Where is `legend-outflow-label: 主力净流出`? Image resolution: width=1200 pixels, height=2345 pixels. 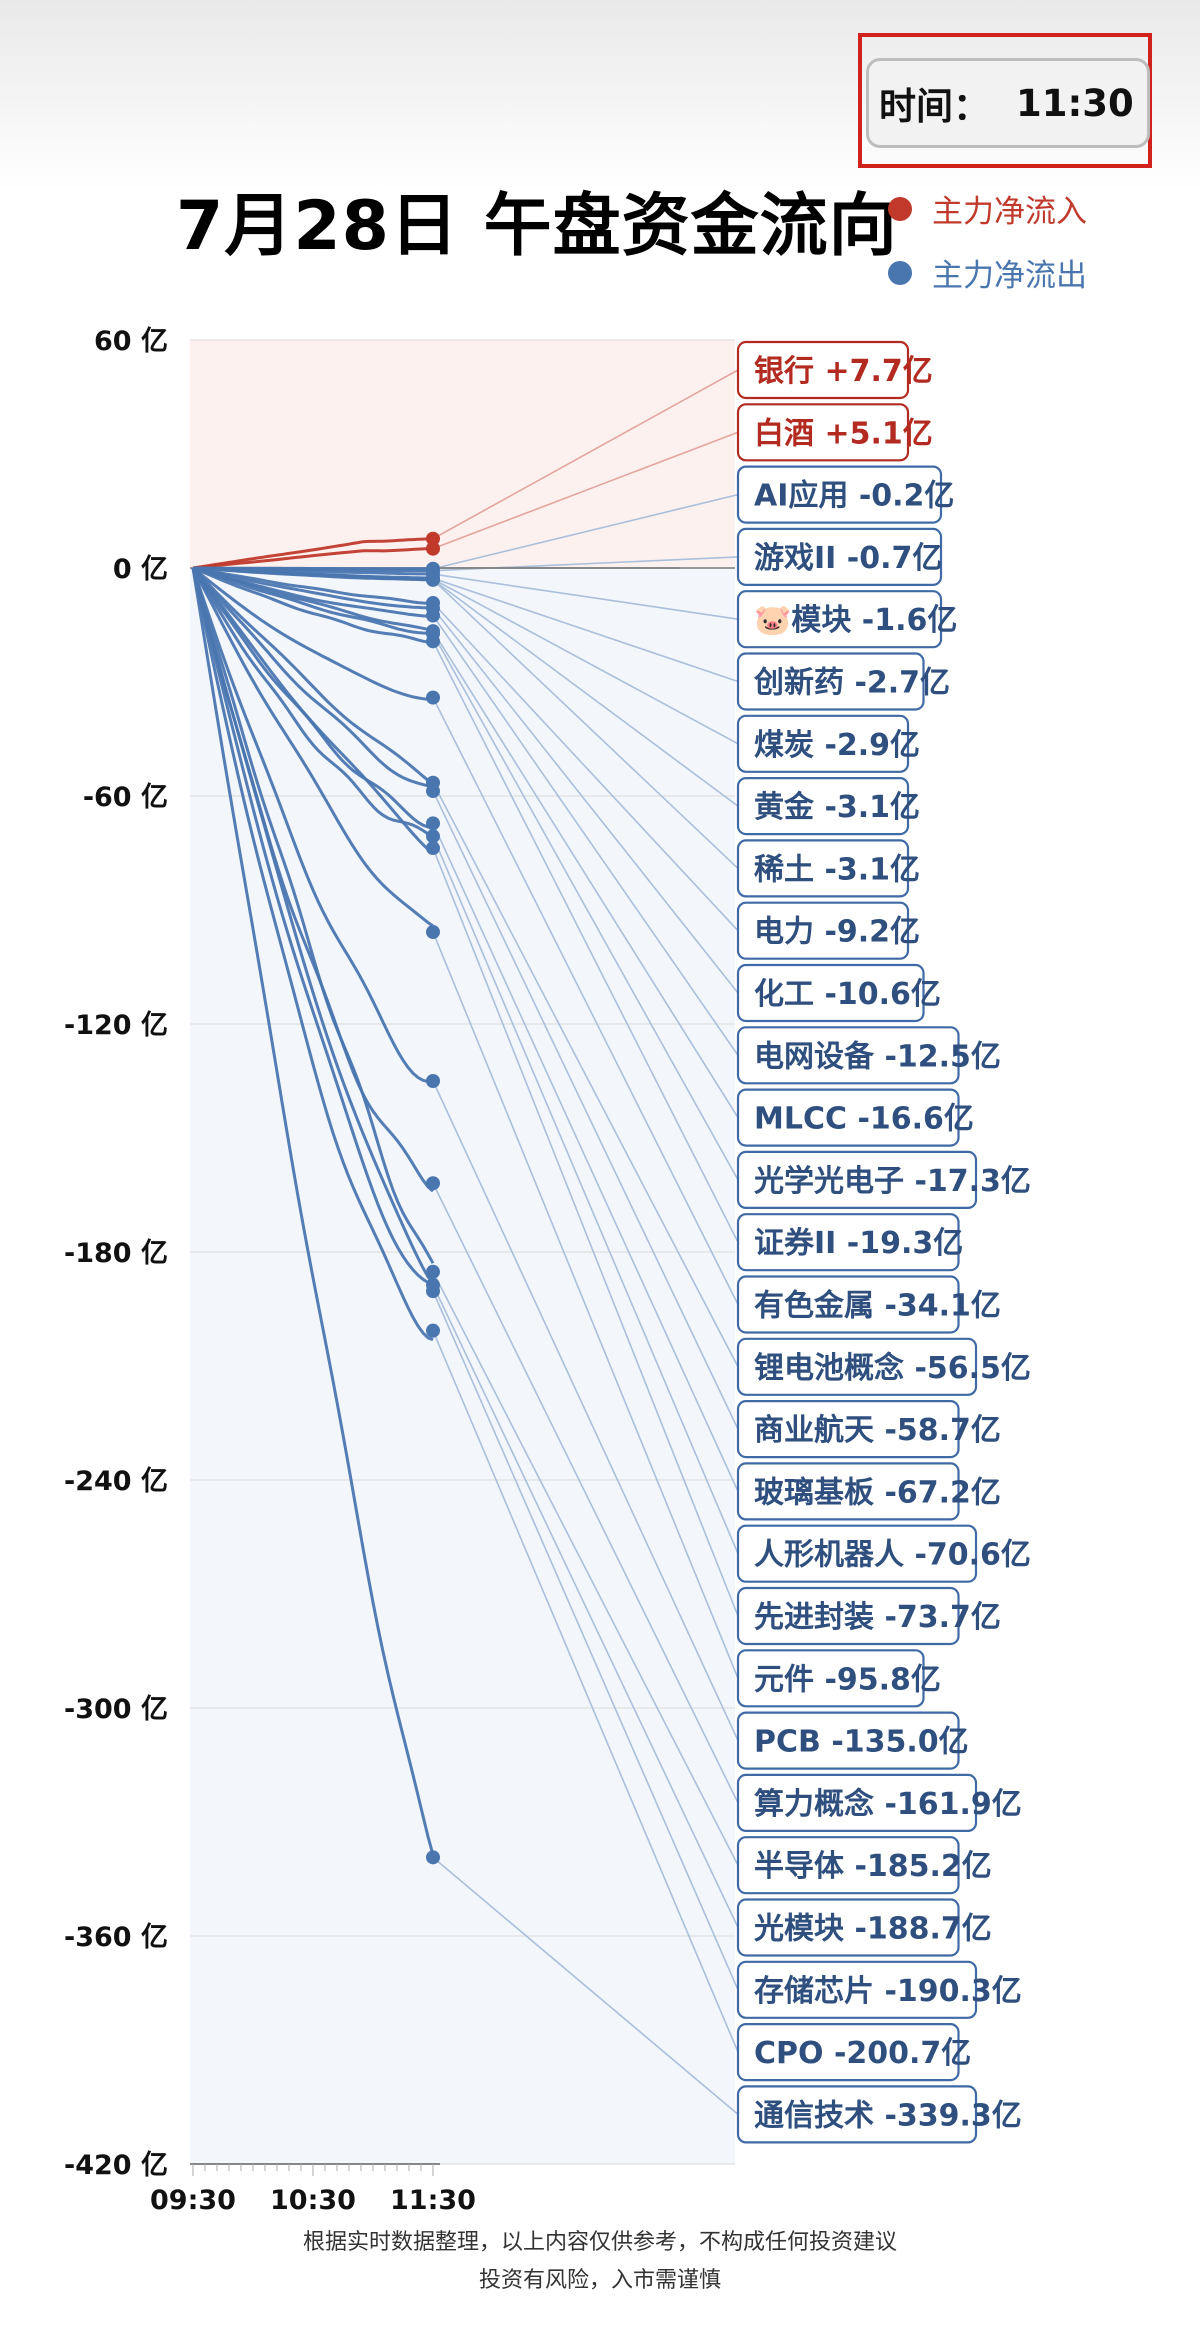
legend-outflow-label: 主力净流出 is located at coordinates (1009, 276).